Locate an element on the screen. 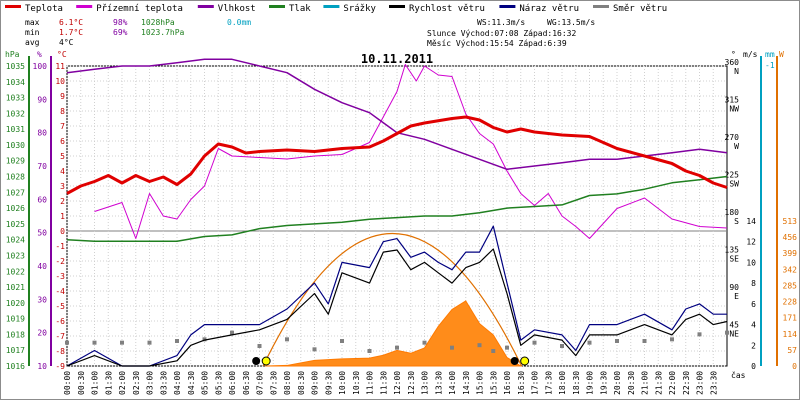 The height and width of the screenshot is (401, 800). tick-time: 02:30 is located at coordinates (136, 383).